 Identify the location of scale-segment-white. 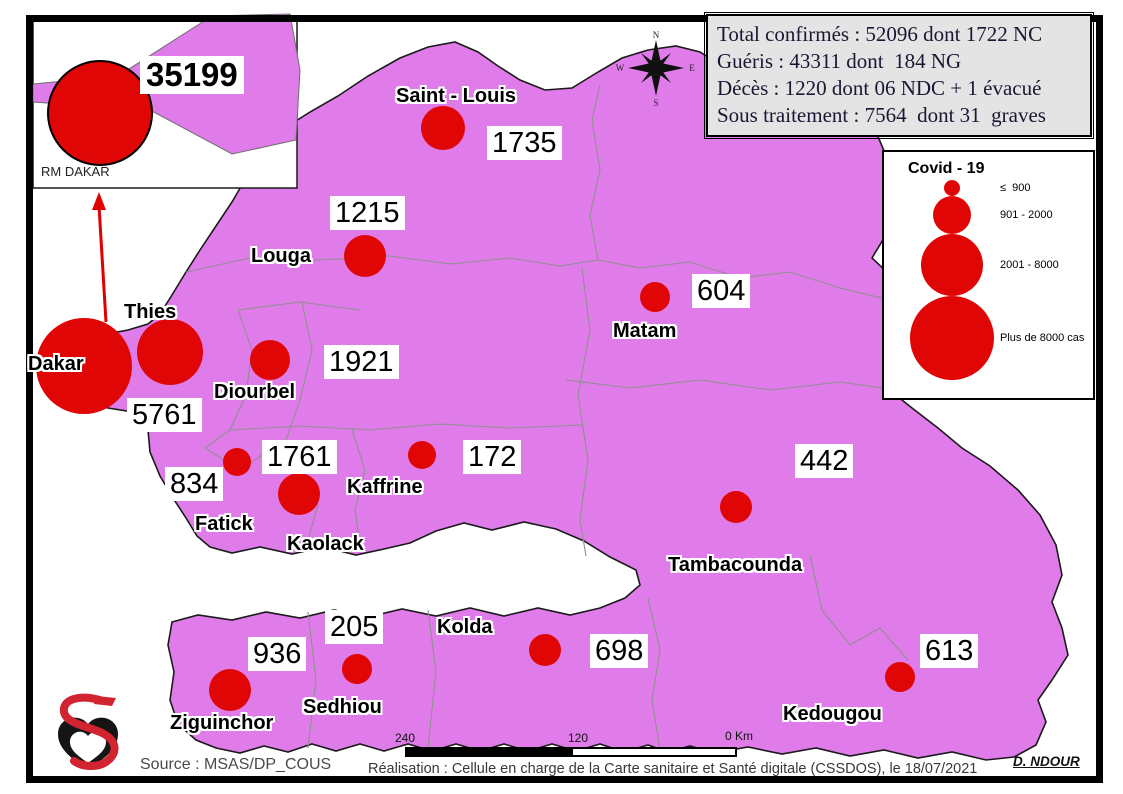
(654, 752).